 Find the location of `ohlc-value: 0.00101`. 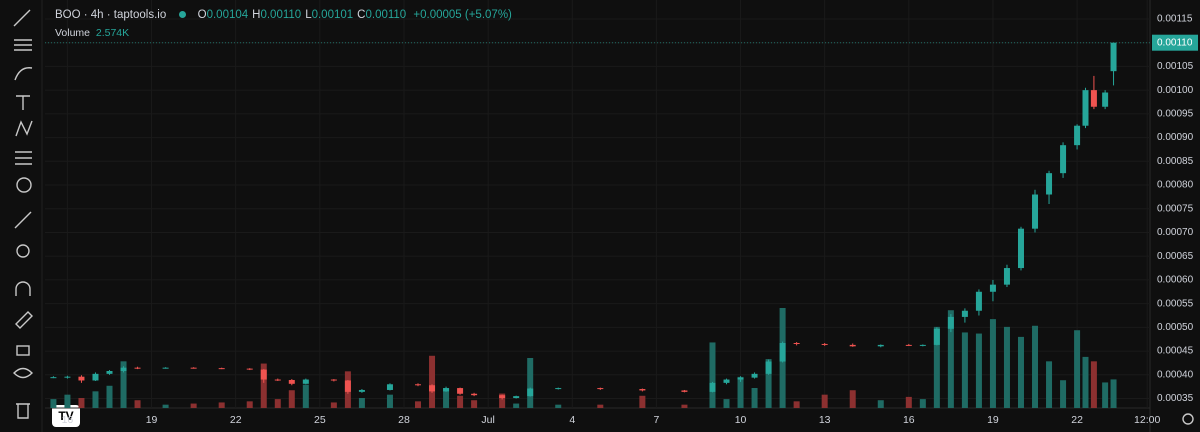

ohlc-value: 0.00101 is located at coordinates (332, 15).